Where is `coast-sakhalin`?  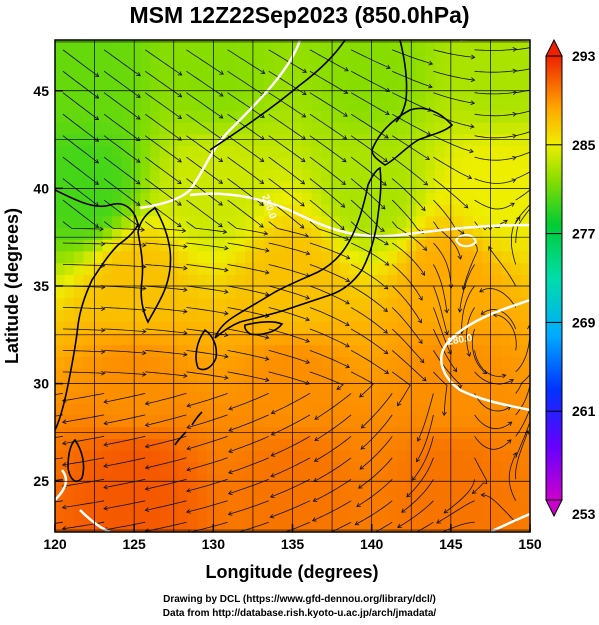 coast-sakhalin is located at coordinates (401, 81).